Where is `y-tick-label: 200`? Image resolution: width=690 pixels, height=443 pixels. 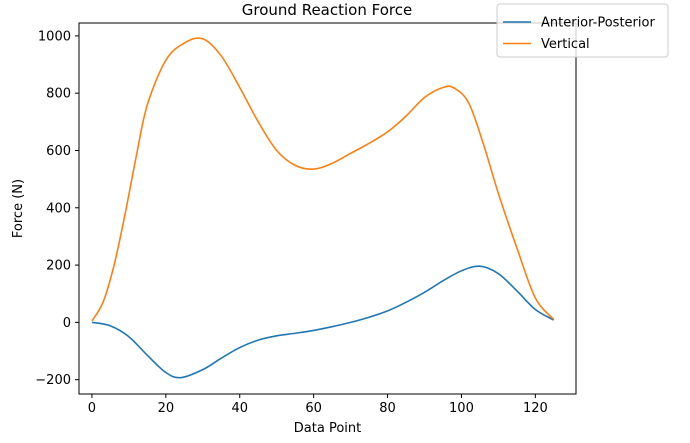 y-tick-label: 200 is located at coordinates (58, 266).